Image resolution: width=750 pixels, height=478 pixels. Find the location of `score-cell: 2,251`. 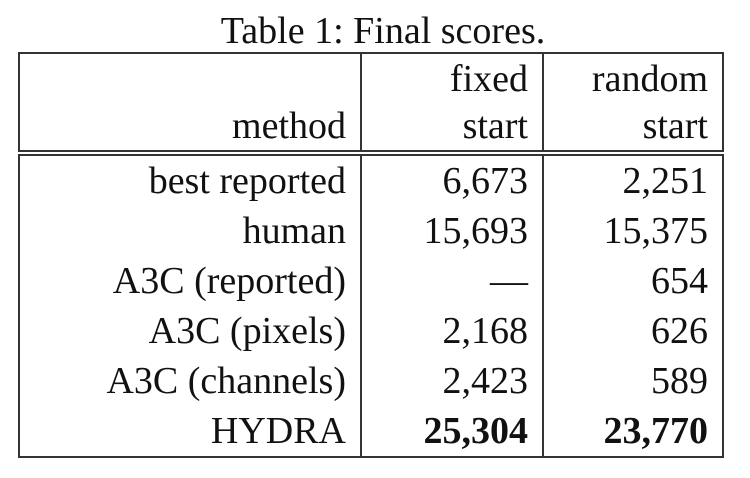

score-cell: 2,251 is located at coordinates (633, 179).